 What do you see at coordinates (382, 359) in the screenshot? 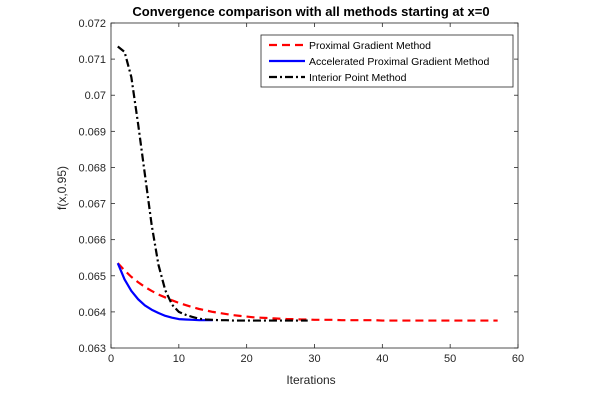
I see `x-tick-label-4: 40` at bounding box center [382, 359].